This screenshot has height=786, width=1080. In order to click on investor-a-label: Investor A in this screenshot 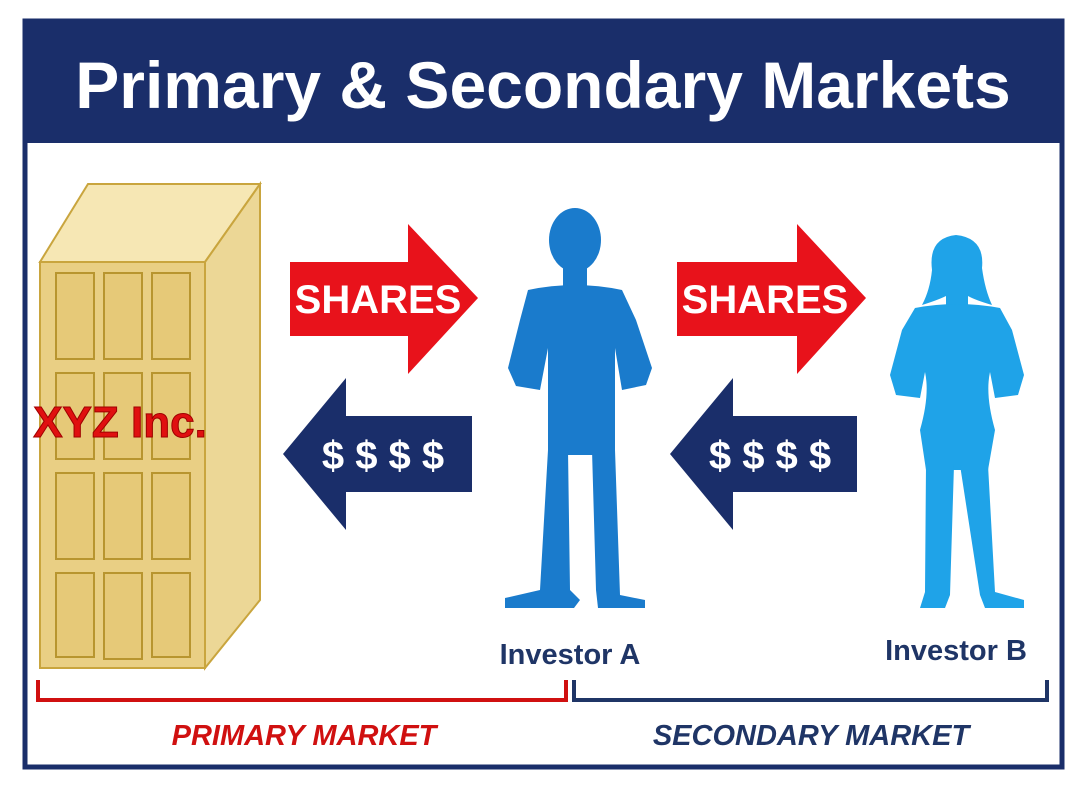, I will do `click(570, 655)`.